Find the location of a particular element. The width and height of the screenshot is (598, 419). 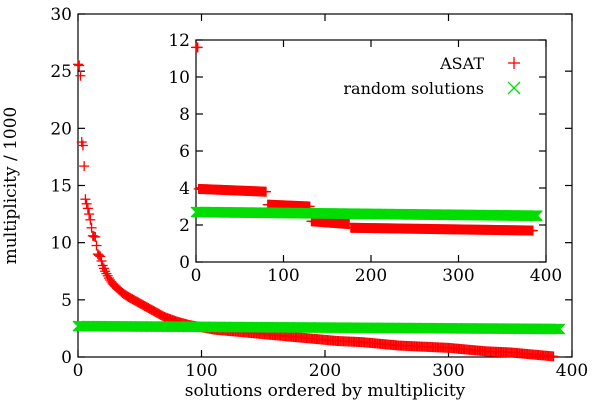

main-y-tick-label: 20 is located at coordinates (61, 129).